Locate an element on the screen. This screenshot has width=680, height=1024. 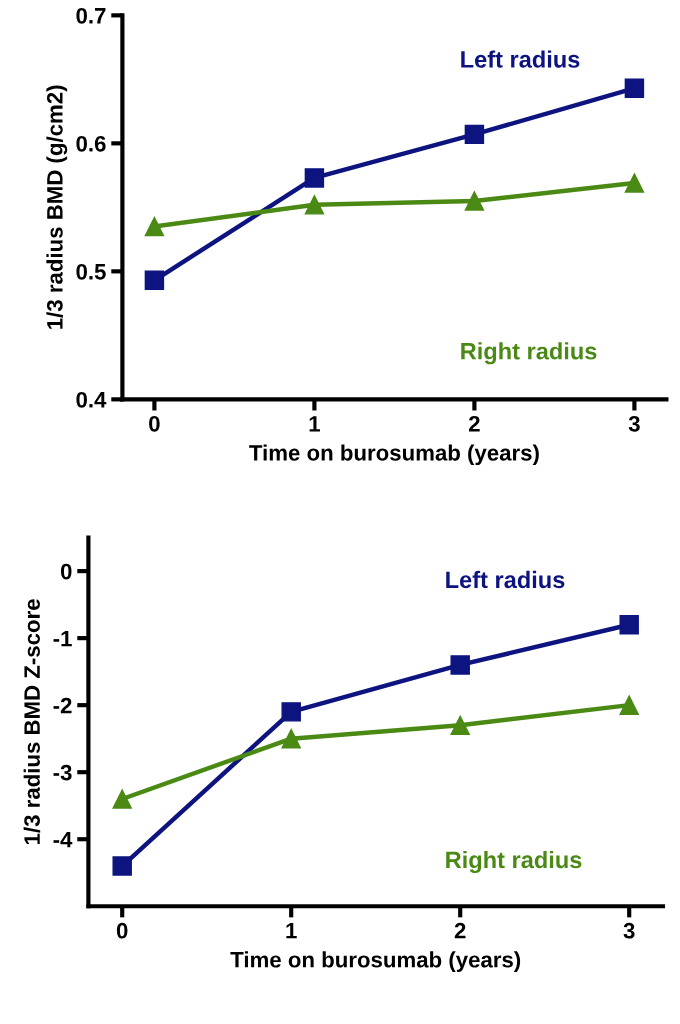
y-axis-title: 1/3 radius BMD (g/cm2) is located at coordinates (57, 207).